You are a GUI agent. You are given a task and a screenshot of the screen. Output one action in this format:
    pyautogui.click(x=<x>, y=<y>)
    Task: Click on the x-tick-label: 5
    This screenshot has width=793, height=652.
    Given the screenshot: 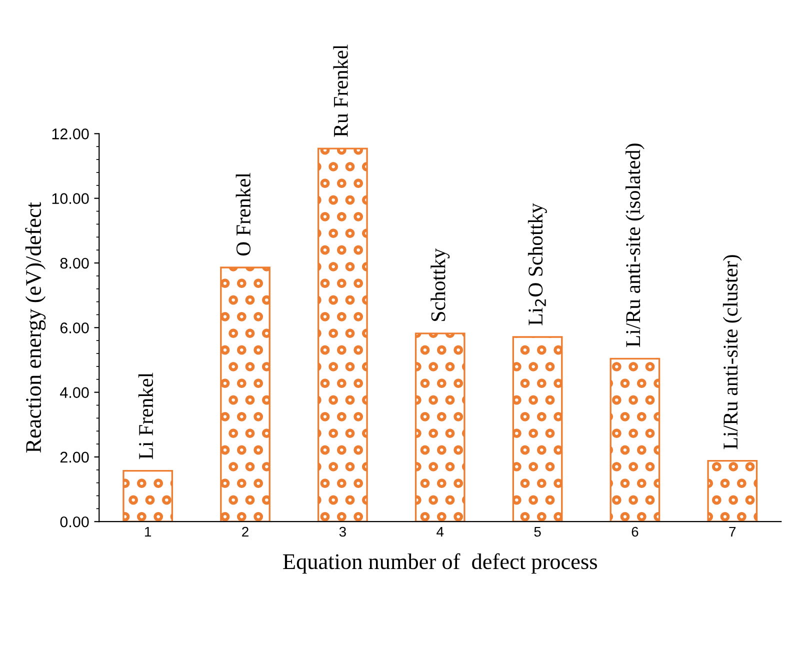 What is the action you would take?
    pyautogui.click(x=537, y=531)
    